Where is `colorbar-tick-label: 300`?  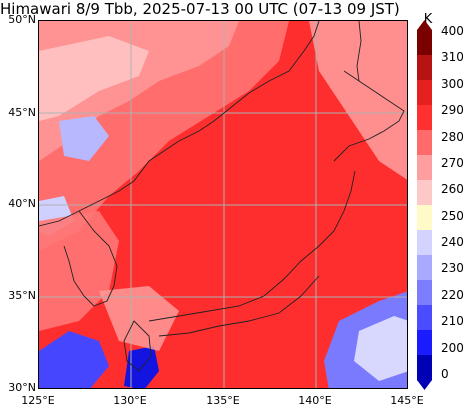
colorbar-tick-label: 300 is located at coordinates (452, 83).